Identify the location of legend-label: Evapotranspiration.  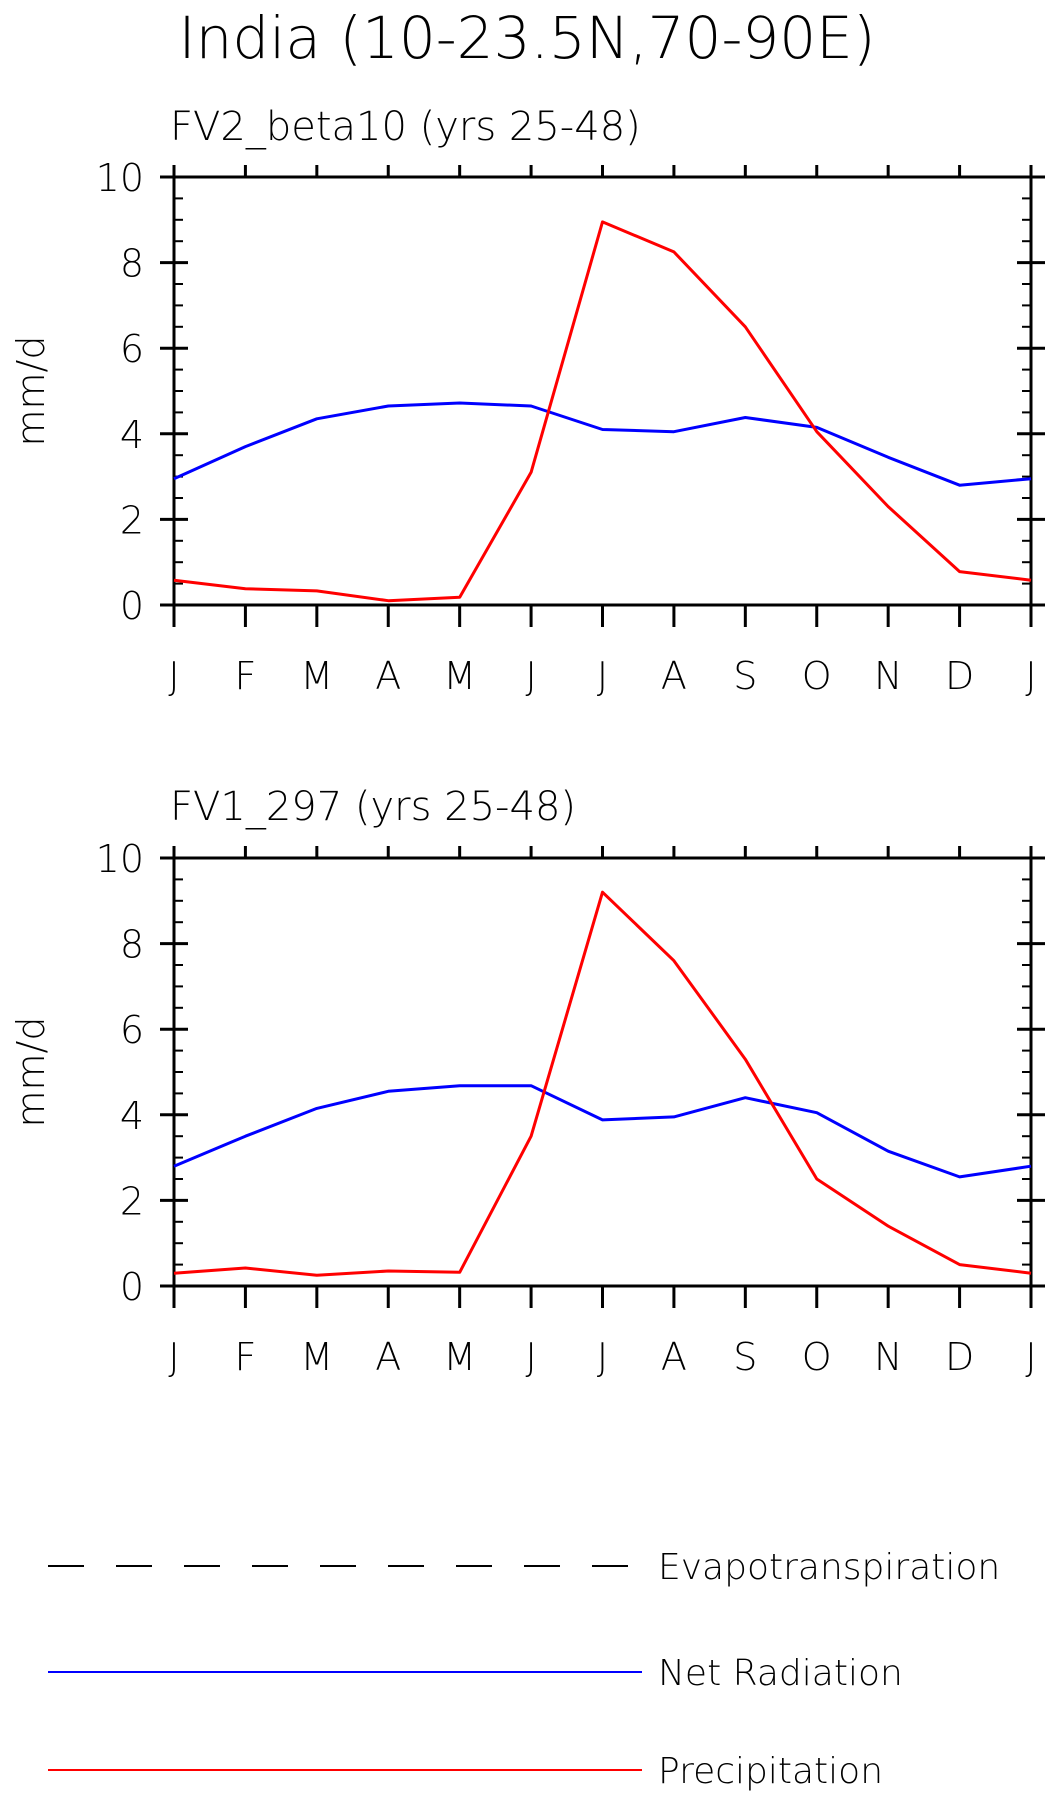
(829, 1567).